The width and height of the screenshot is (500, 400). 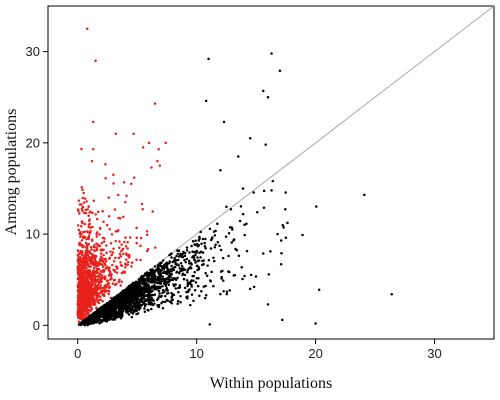 What do you see at coordinates (11, 172) in the screenshot?
I see `y-axis-title: Among populations` at bounding box center [11, 172].